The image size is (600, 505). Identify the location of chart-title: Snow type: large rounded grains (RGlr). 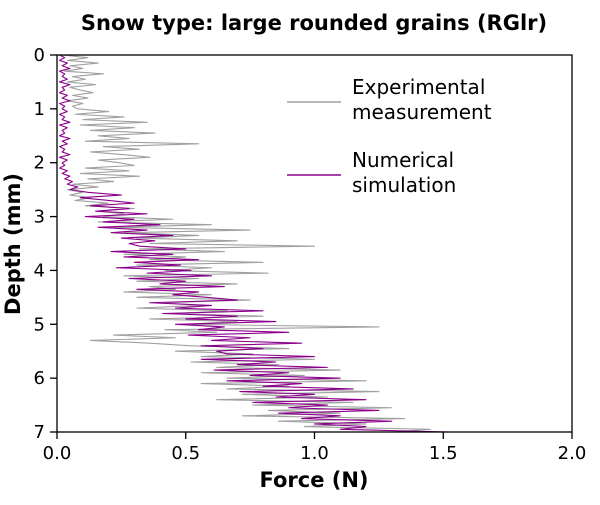
(314, 23).